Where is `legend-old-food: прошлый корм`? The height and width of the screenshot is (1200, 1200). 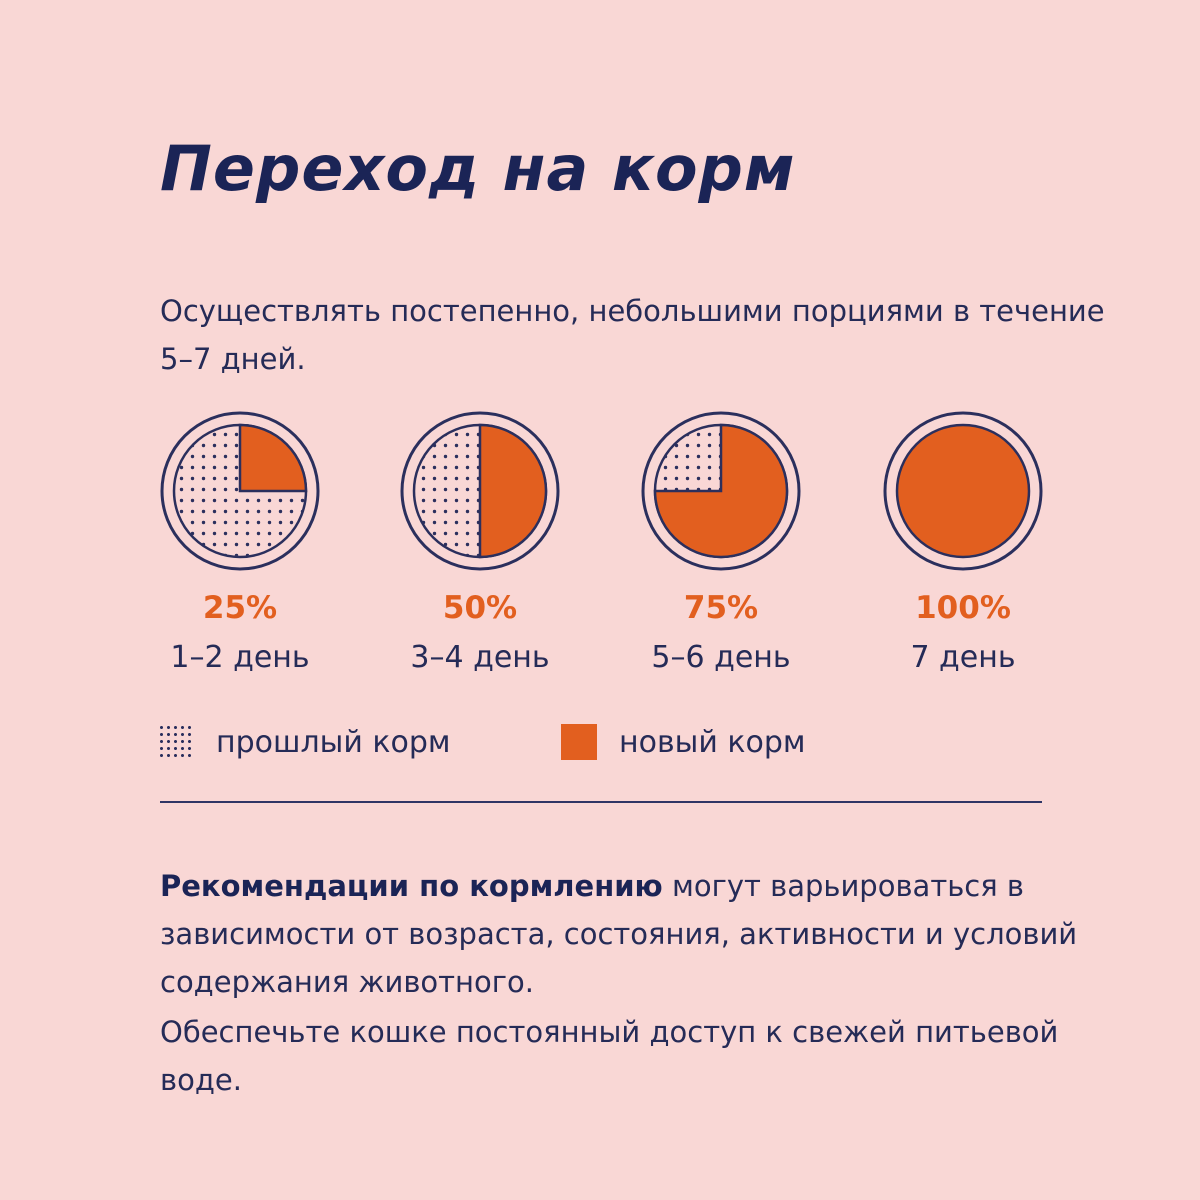
legend-old-food: прошлый корм is located at coordinates (304, 742).